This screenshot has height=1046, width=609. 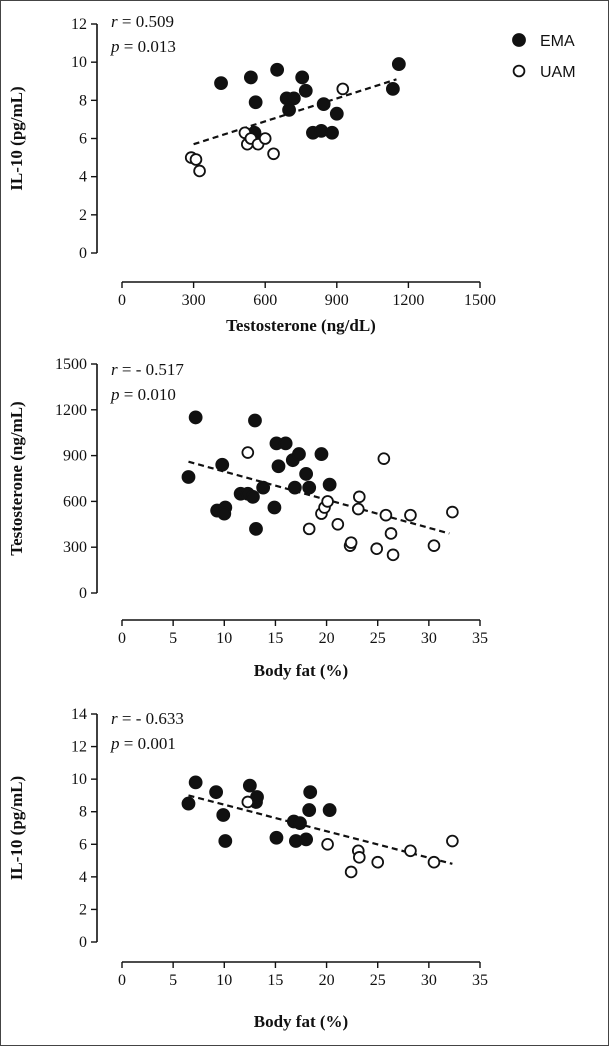 What do you see at coordinates (320, 829) in the screenshot?
I see `trend-line` at bounding box center [320, 829].